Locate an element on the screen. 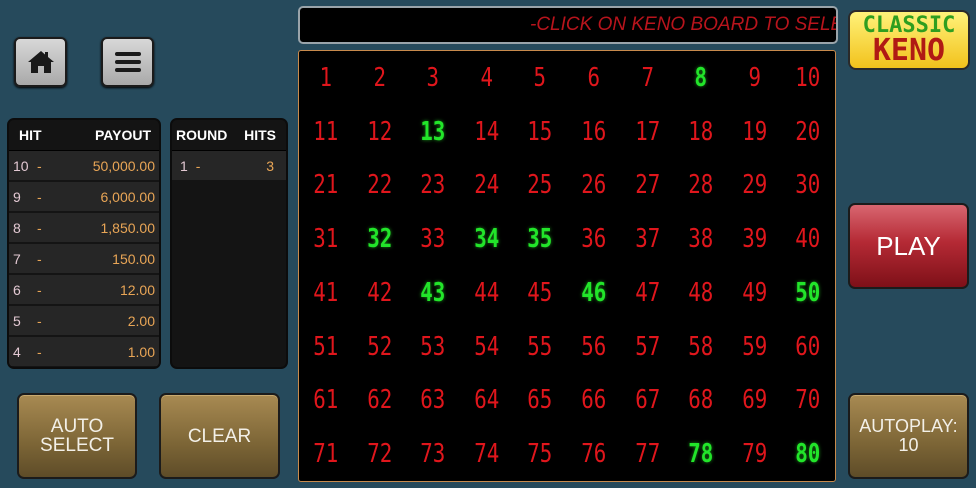 This screenshot has width=976, height=488. clear-label: CLEAR is located at coordinates (219, 436).